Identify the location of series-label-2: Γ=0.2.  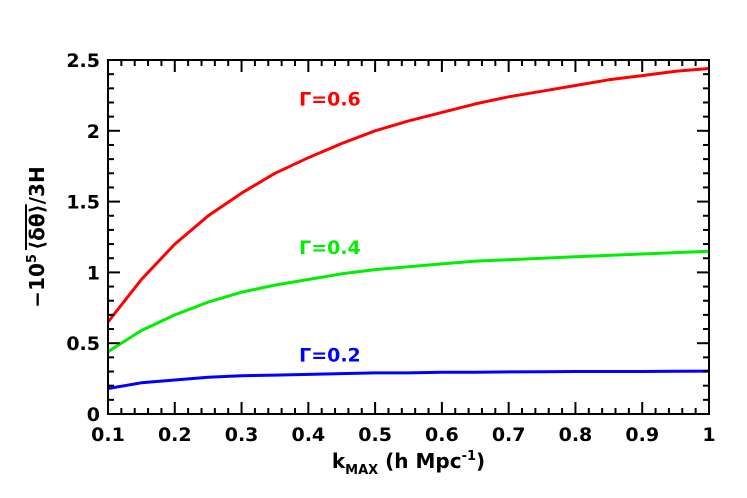
(330, 356).